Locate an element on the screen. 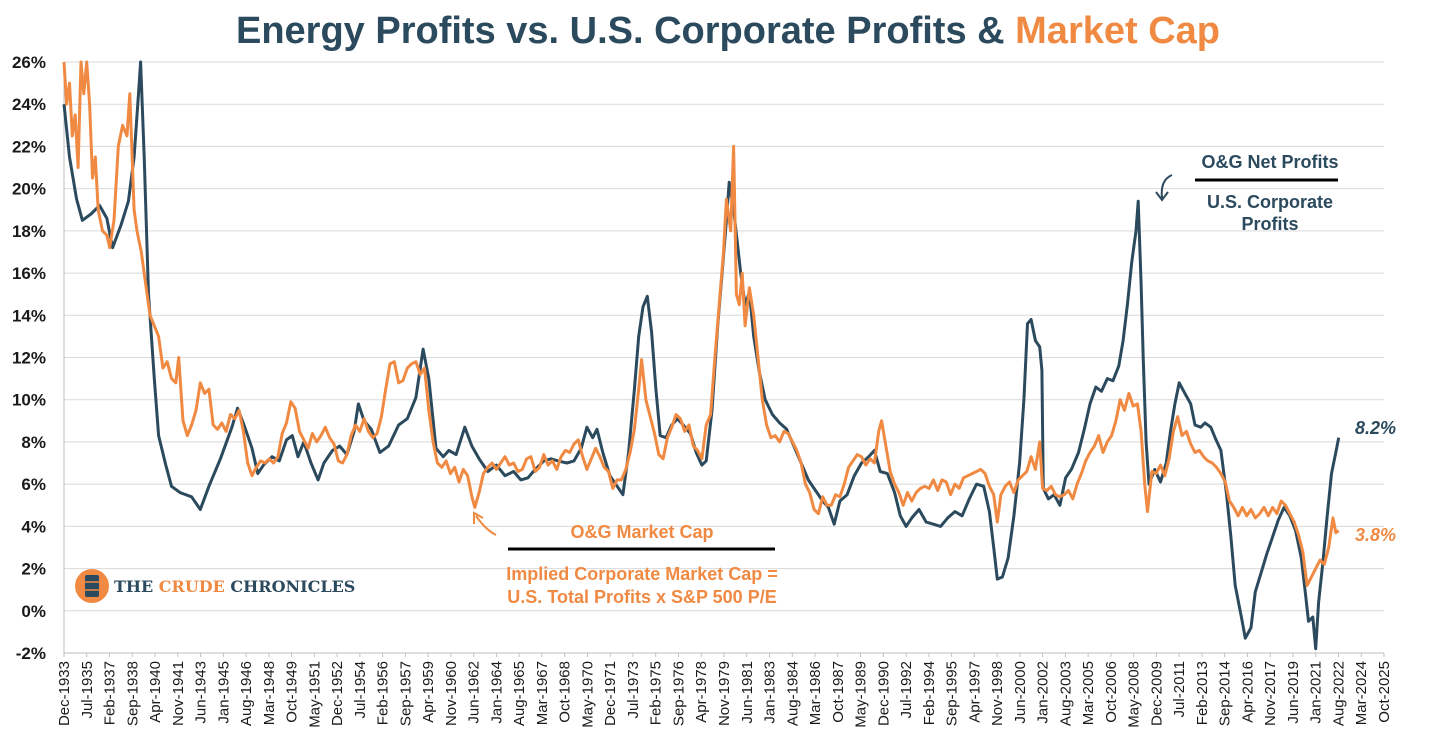 This screenshot has width=1456, height=747. annotation-navy-denominator-line2: Profits is located at coordinates (1269, 224).